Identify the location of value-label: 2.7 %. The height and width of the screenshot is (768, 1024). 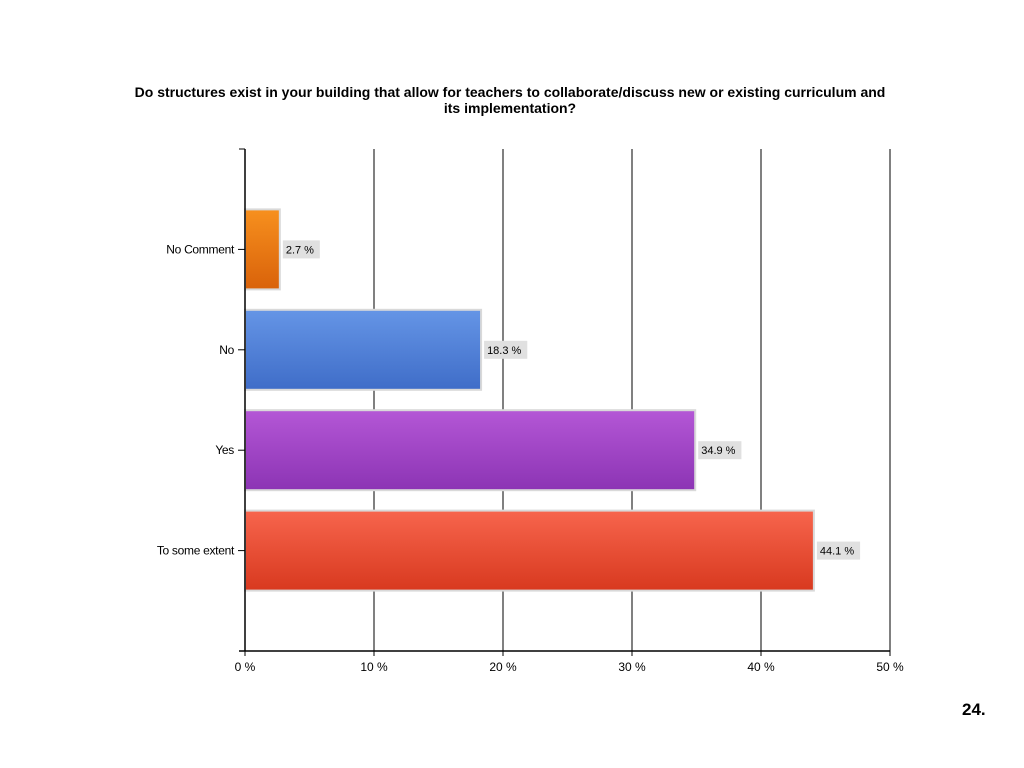
(300, 250).